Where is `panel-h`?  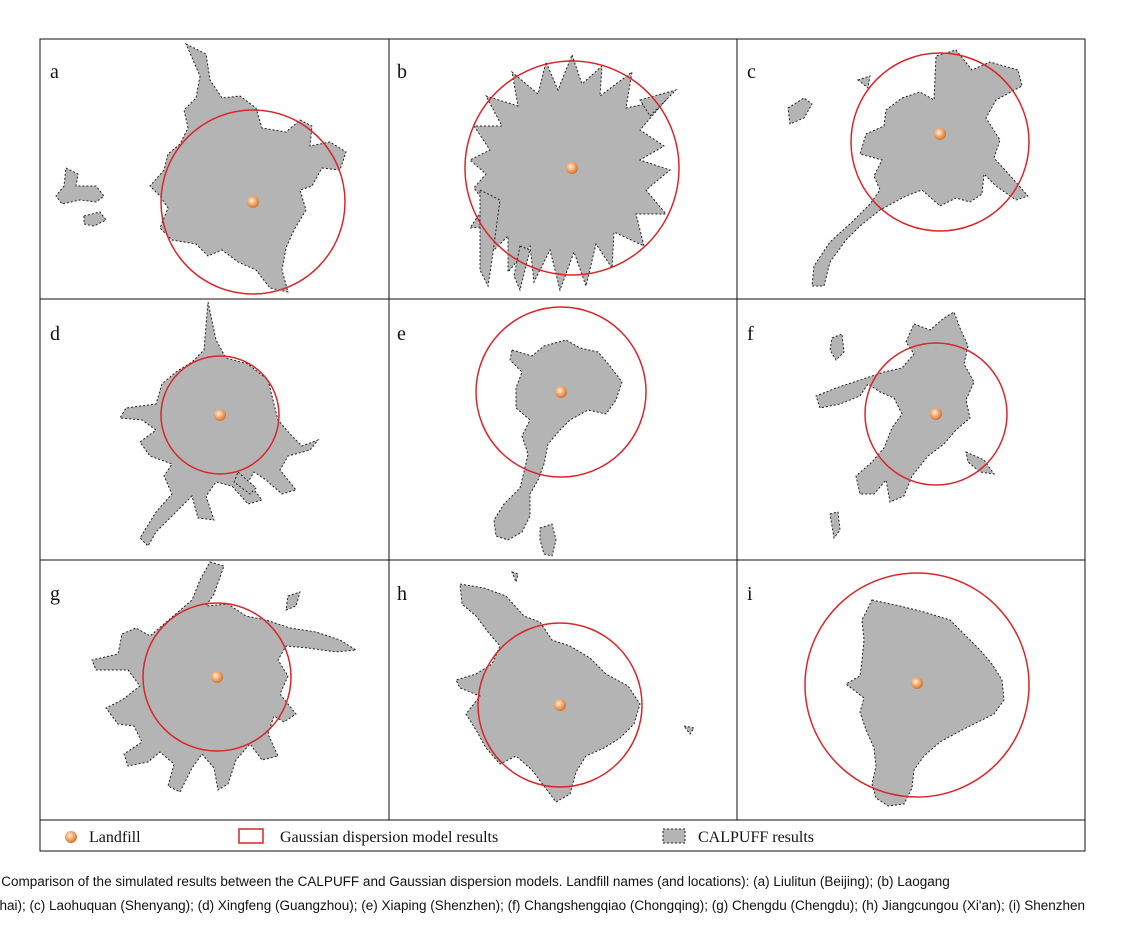 panel-h is located at coordinates (575, 687).